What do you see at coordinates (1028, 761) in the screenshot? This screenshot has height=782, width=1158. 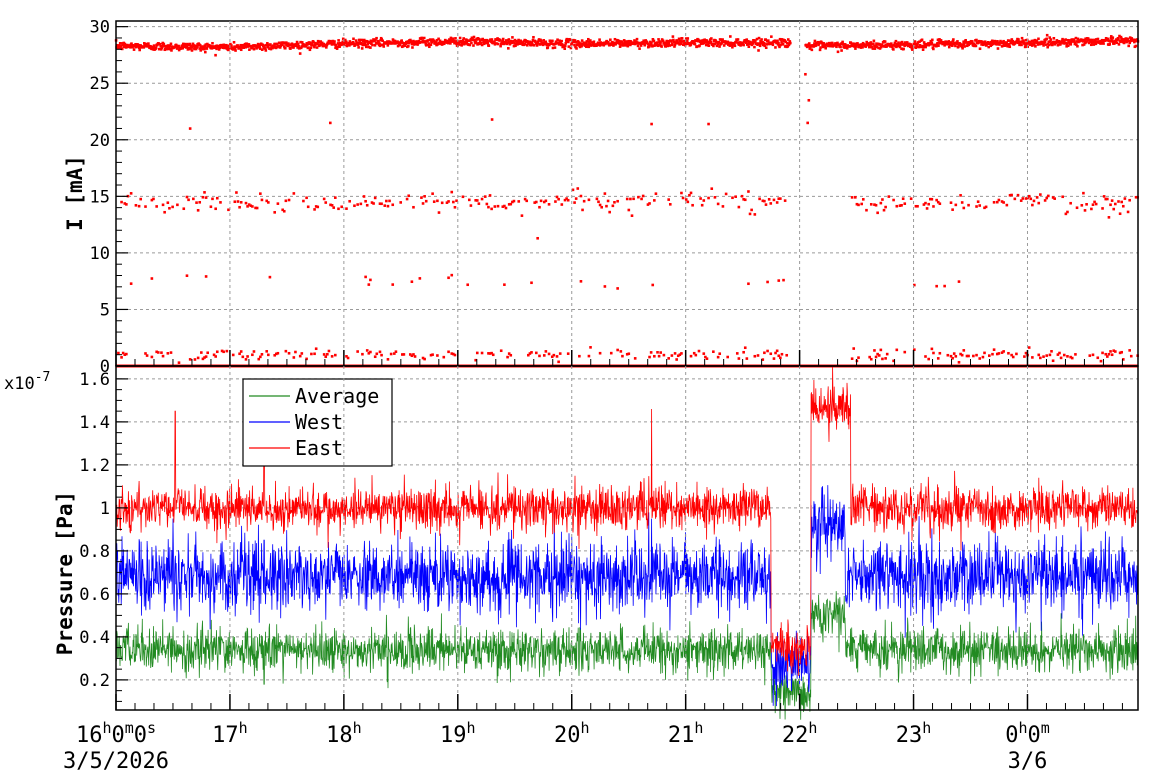 I see `date-label: 3/6` at bounding box center [1028, 761].